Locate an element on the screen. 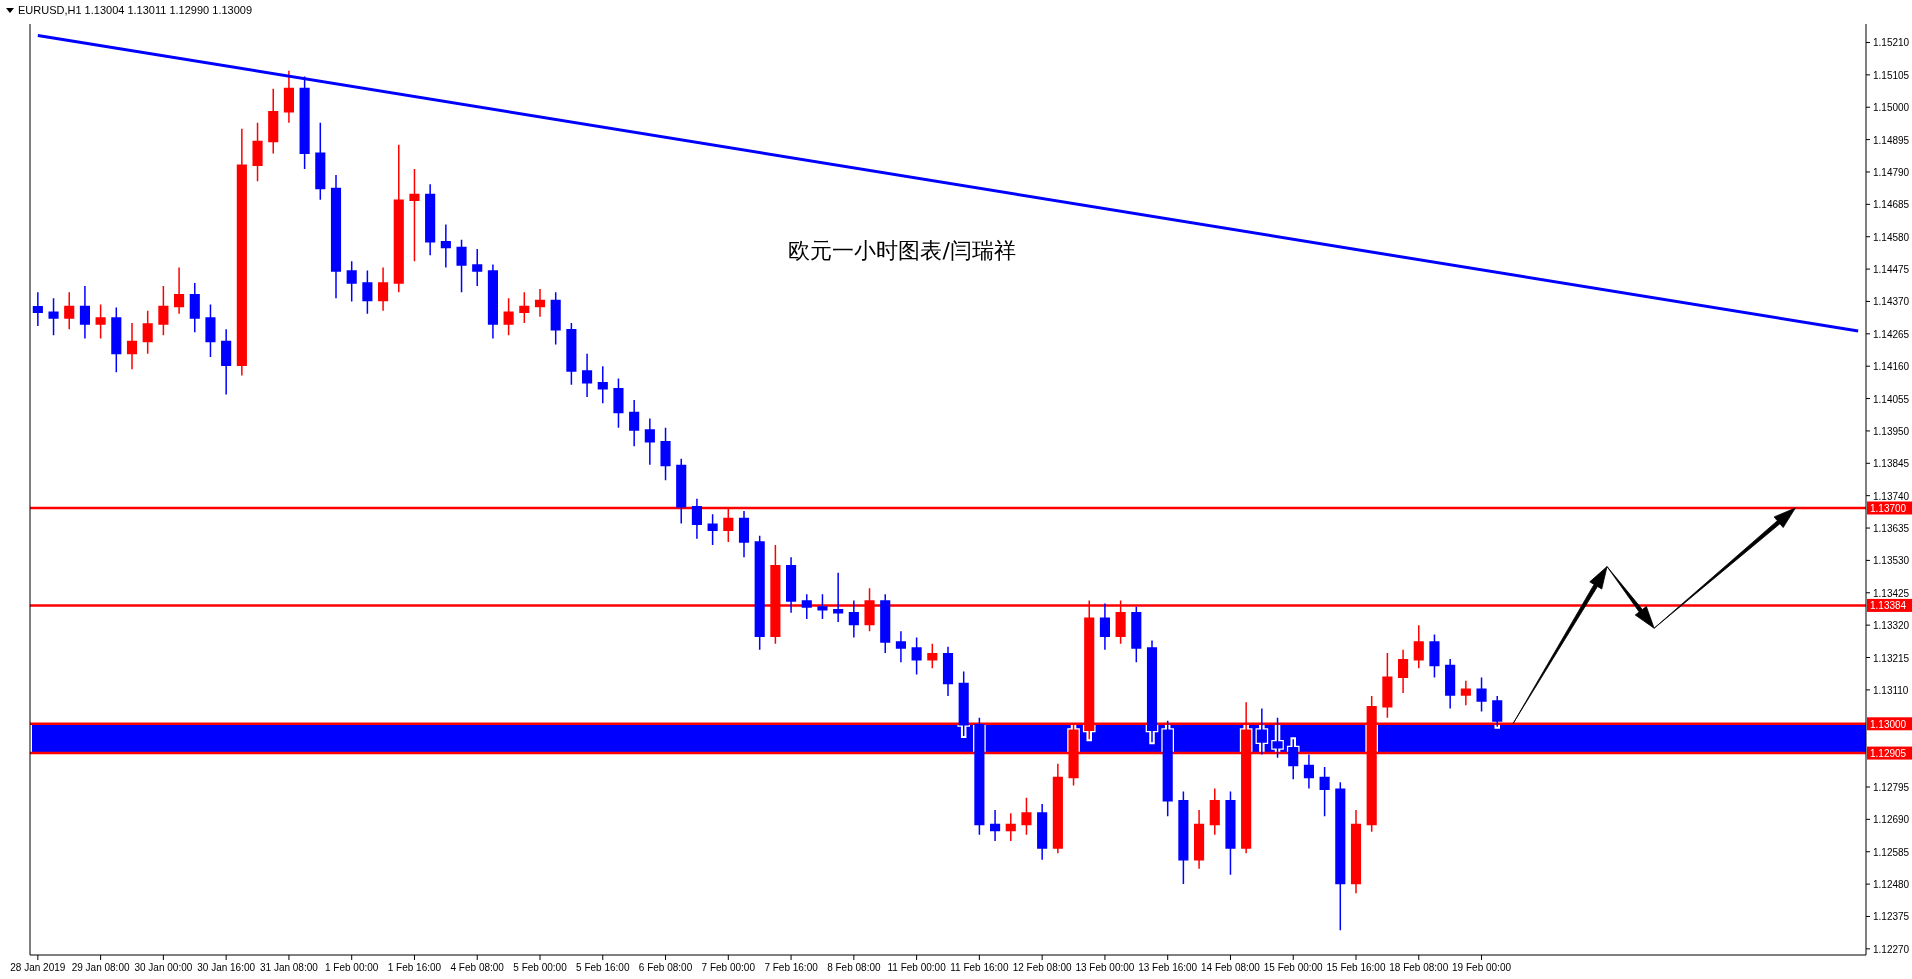 This screenshot has height=979, width=1912. ref-label: 1.13384 is located at coordinates (1889, 605).